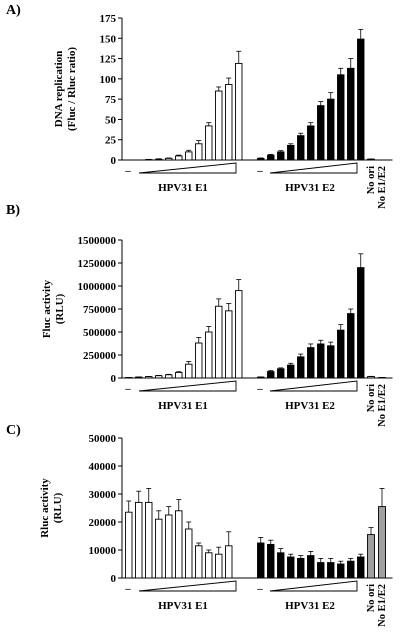  I want to click on panel-label: B), so click(13, 210).